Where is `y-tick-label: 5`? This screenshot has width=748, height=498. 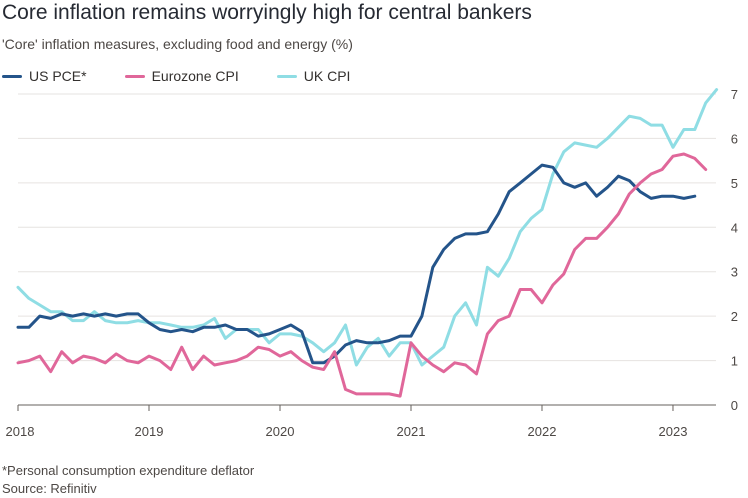
y-tick-label: 5 is located at coordinates (734, 183).